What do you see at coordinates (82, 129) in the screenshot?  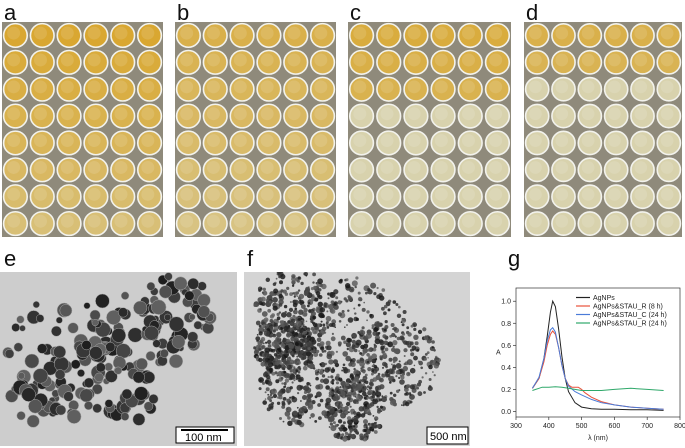 I see `plate-photo-a` at bounding box center [82, 129].